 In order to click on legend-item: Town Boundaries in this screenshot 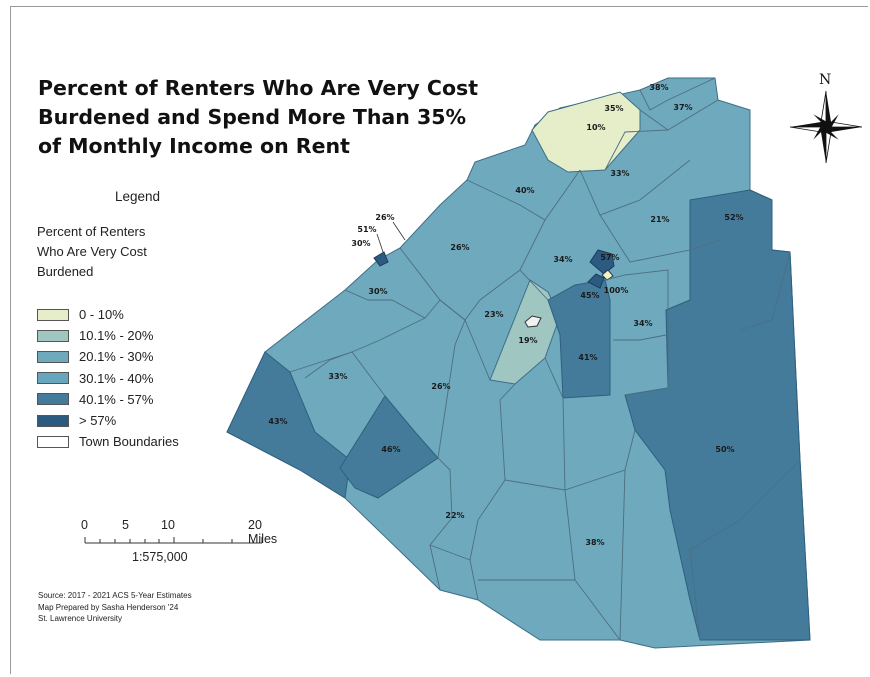, I will do `click(108, 441)`.